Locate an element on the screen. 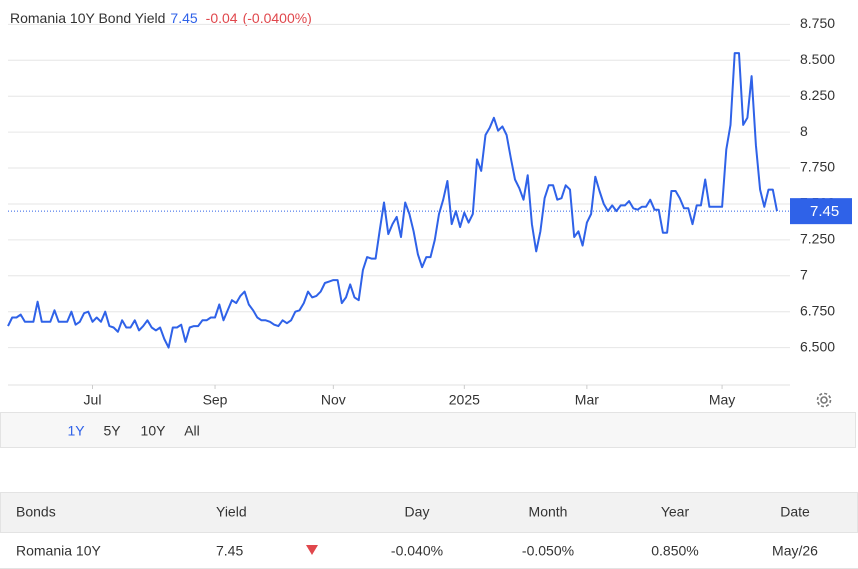  x-tick-label: Sep is located at coordinates (215, 400).